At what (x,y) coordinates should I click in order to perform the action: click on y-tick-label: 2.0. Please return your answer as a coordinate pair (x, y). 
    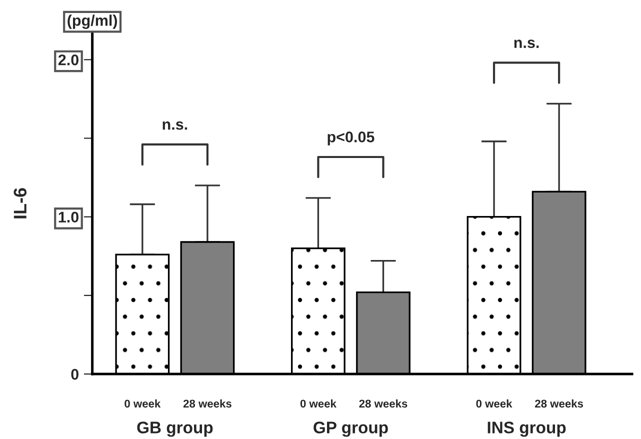
    Looking at the image, I should click on (68, 60).